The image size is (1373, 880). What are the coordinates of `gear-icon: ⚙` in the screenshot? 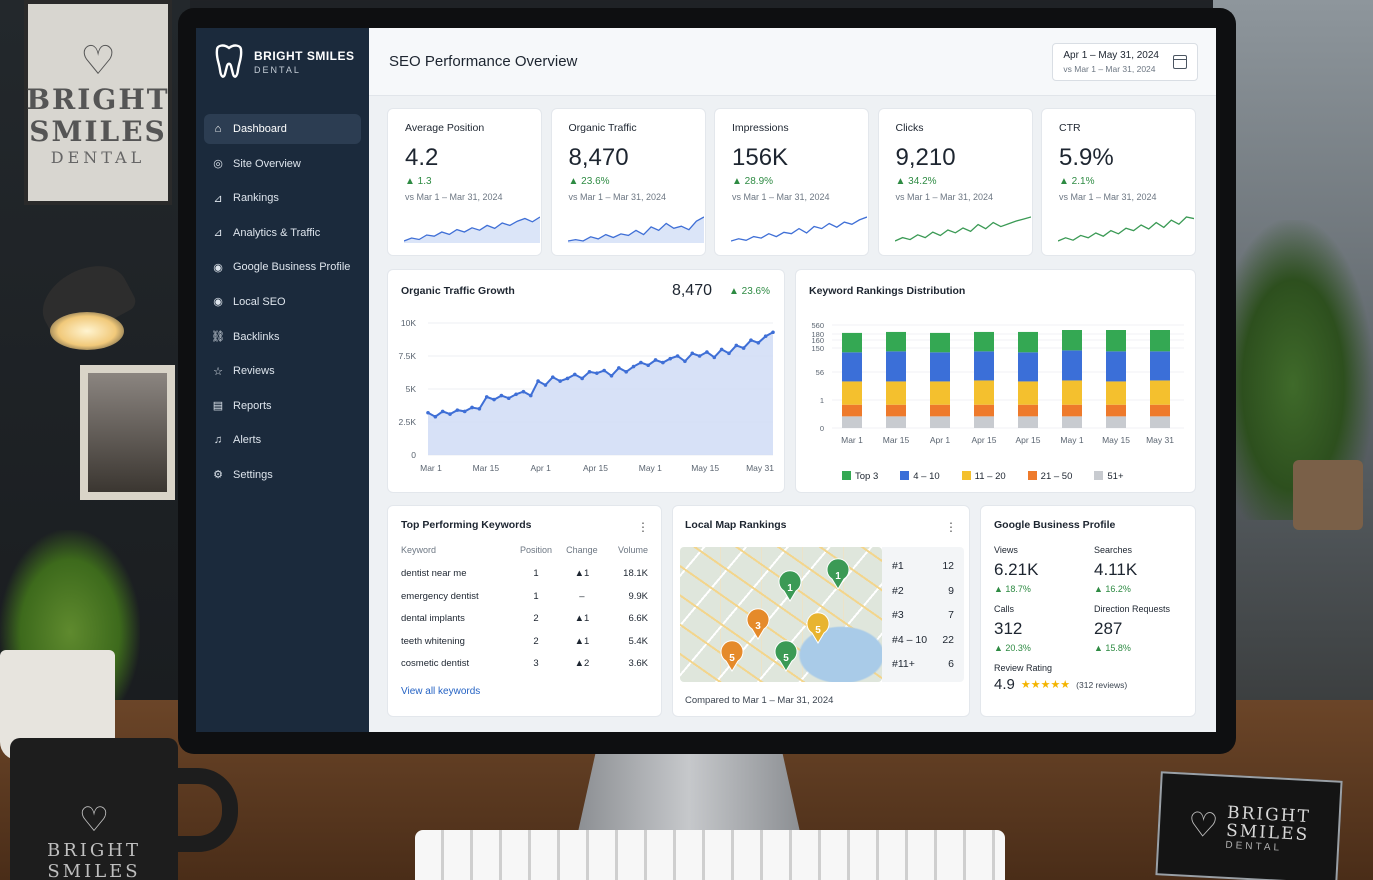 It's located at (218, 475).